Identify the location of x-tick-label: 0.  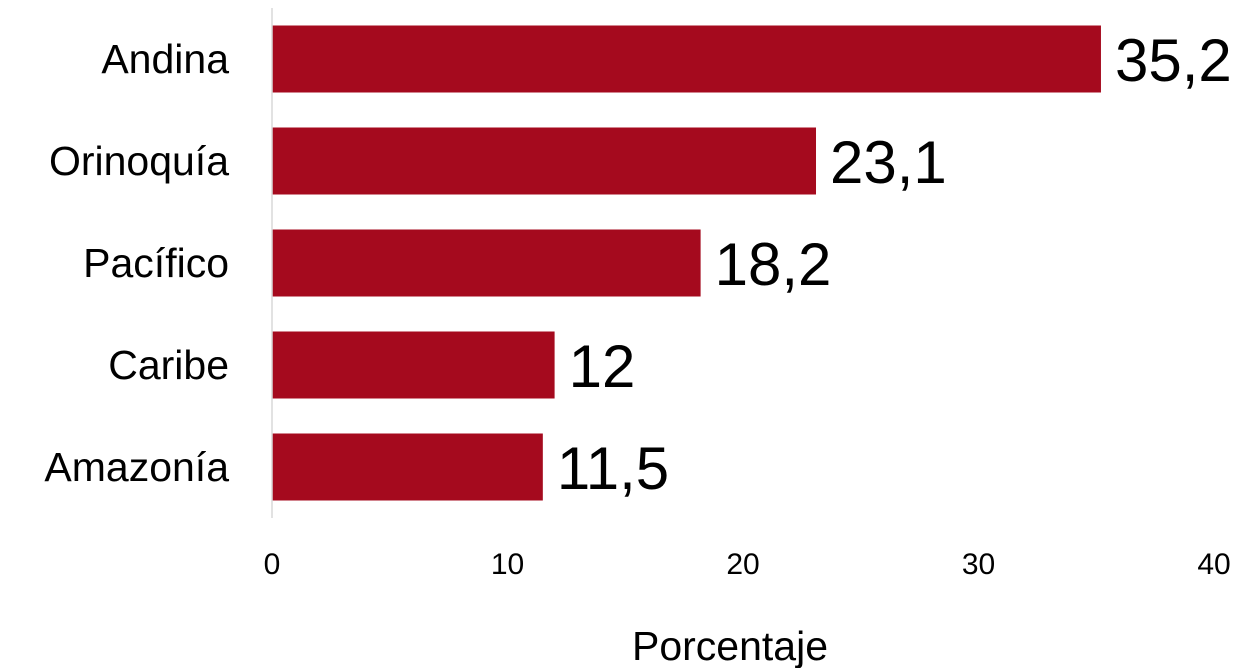
(272, 564).